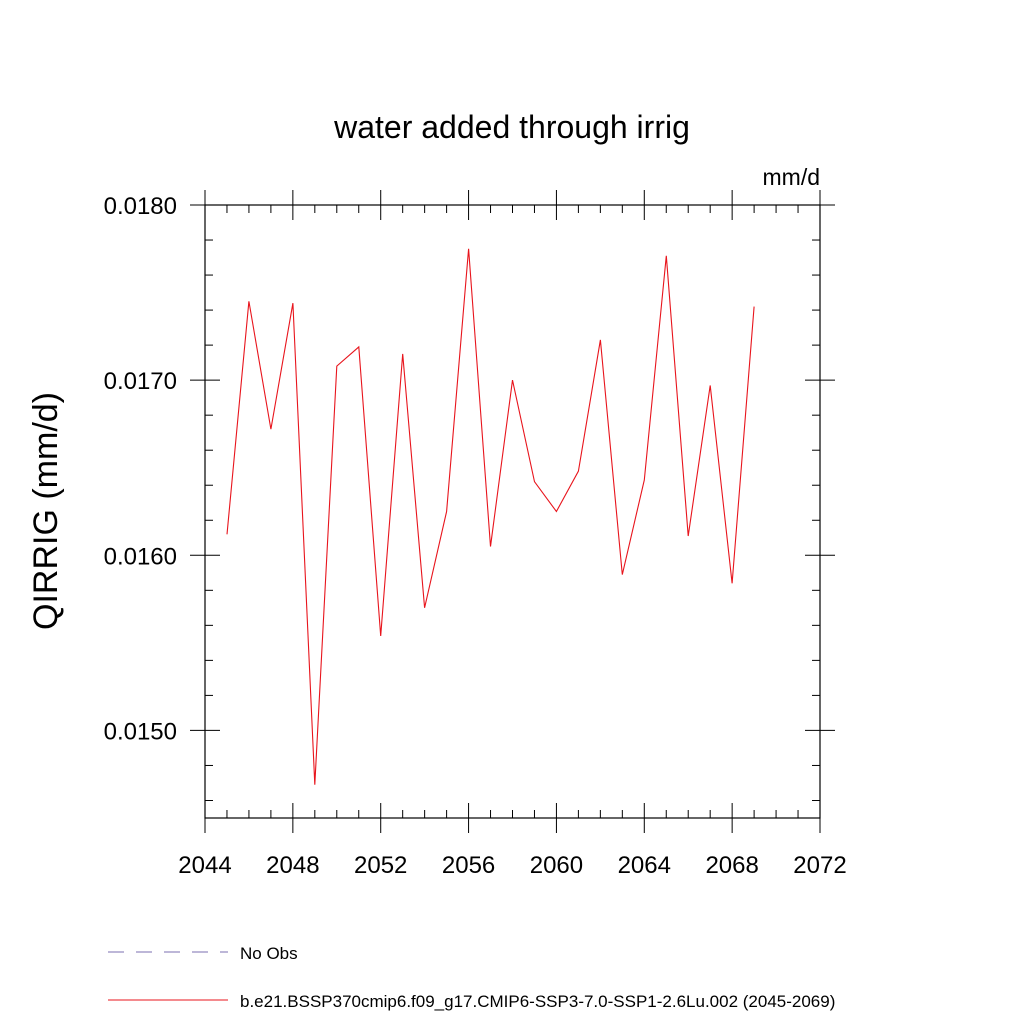 Image resolution: width=1024 pixels, height=1024 pixels. I want to click on chart-title: water added through irrig, so click(511, 127).